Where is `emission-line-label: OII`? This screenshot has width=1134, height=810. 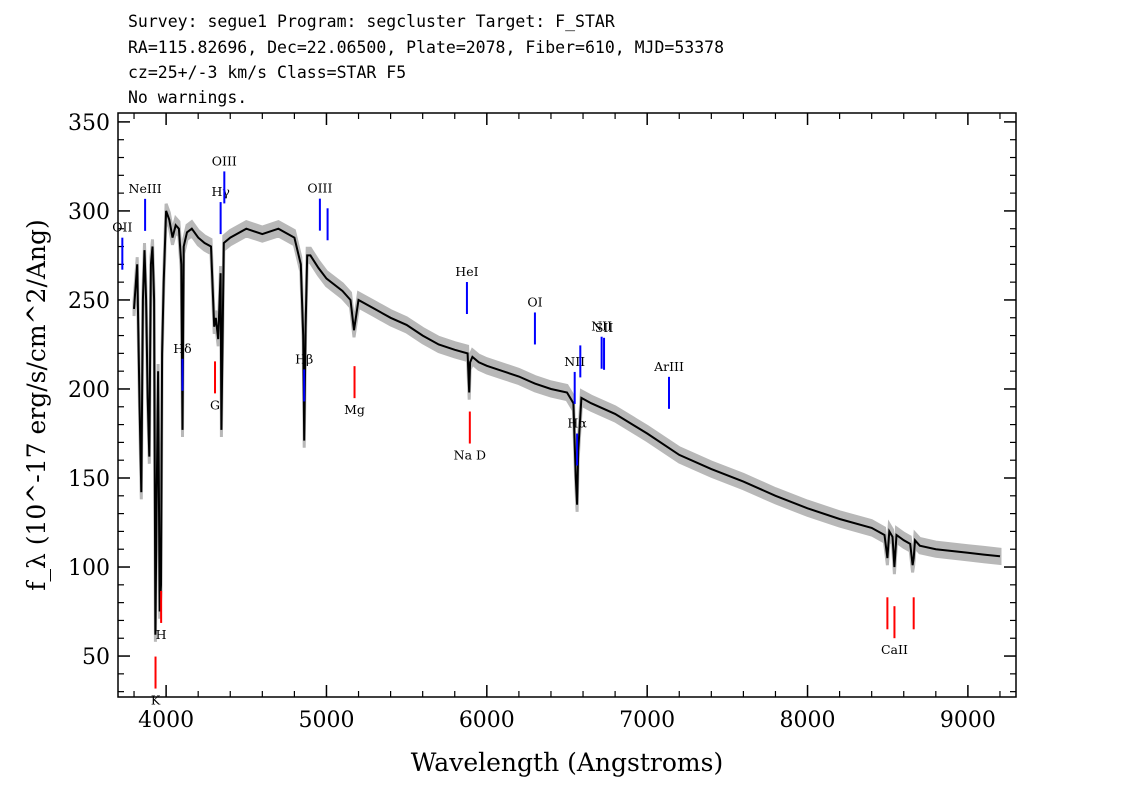 emission-line-label: OII is located at coordinates (122, 227).